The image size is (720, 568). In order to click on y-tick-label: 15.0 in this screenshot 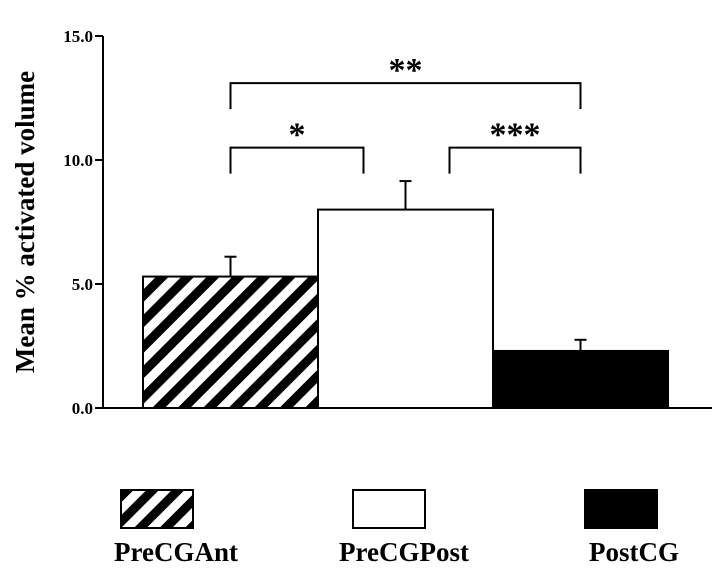, I will do `click(78, 36)`.